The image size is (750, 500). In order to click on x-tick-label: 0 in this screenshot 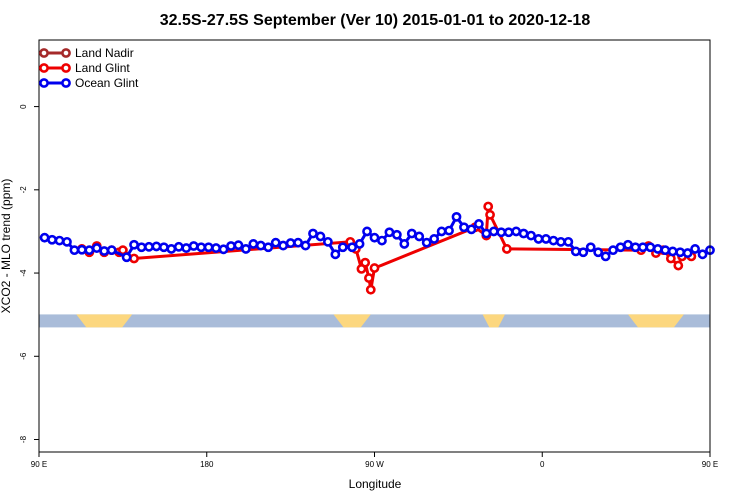, I will do `click(542, 464)`.